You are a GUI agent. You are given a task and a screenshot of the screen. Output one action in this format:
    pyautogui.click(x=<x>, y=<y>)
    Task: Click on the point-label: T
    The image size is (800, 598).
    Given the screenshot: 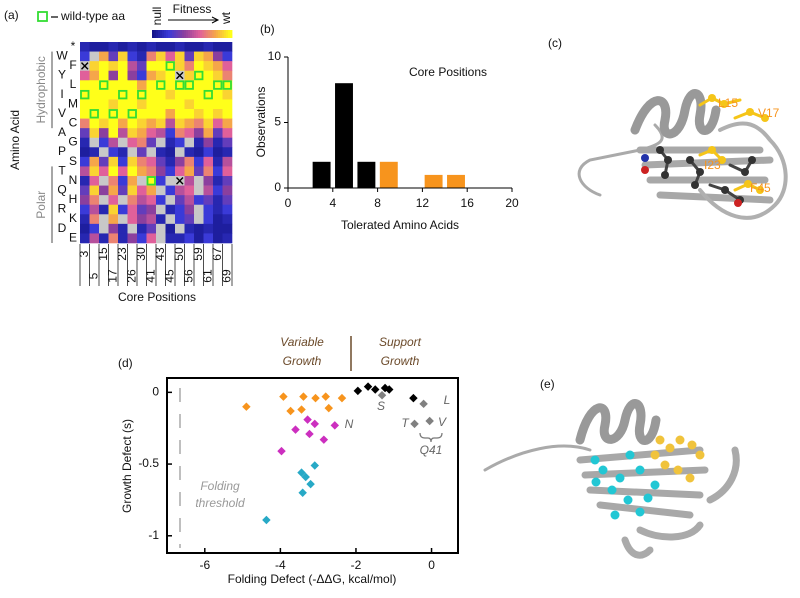 What is the action you would take?
    pyautogui.click(x=405, y=423)
    